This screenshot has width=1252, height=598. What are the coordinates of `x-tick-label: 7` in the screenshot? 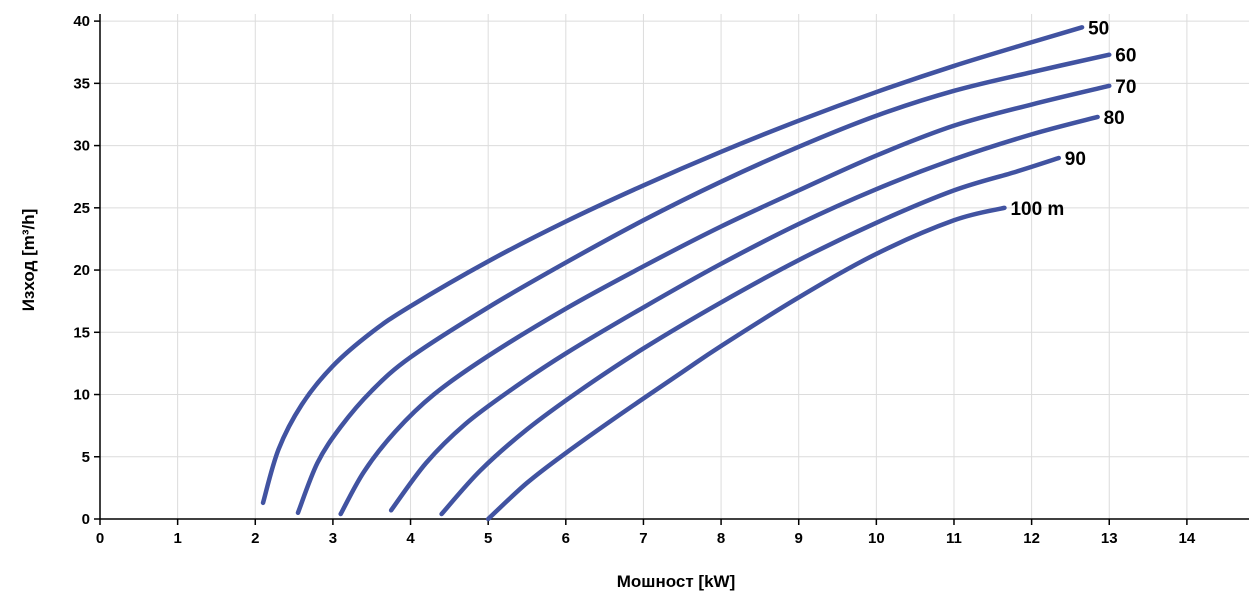 It's located at (643, 538).